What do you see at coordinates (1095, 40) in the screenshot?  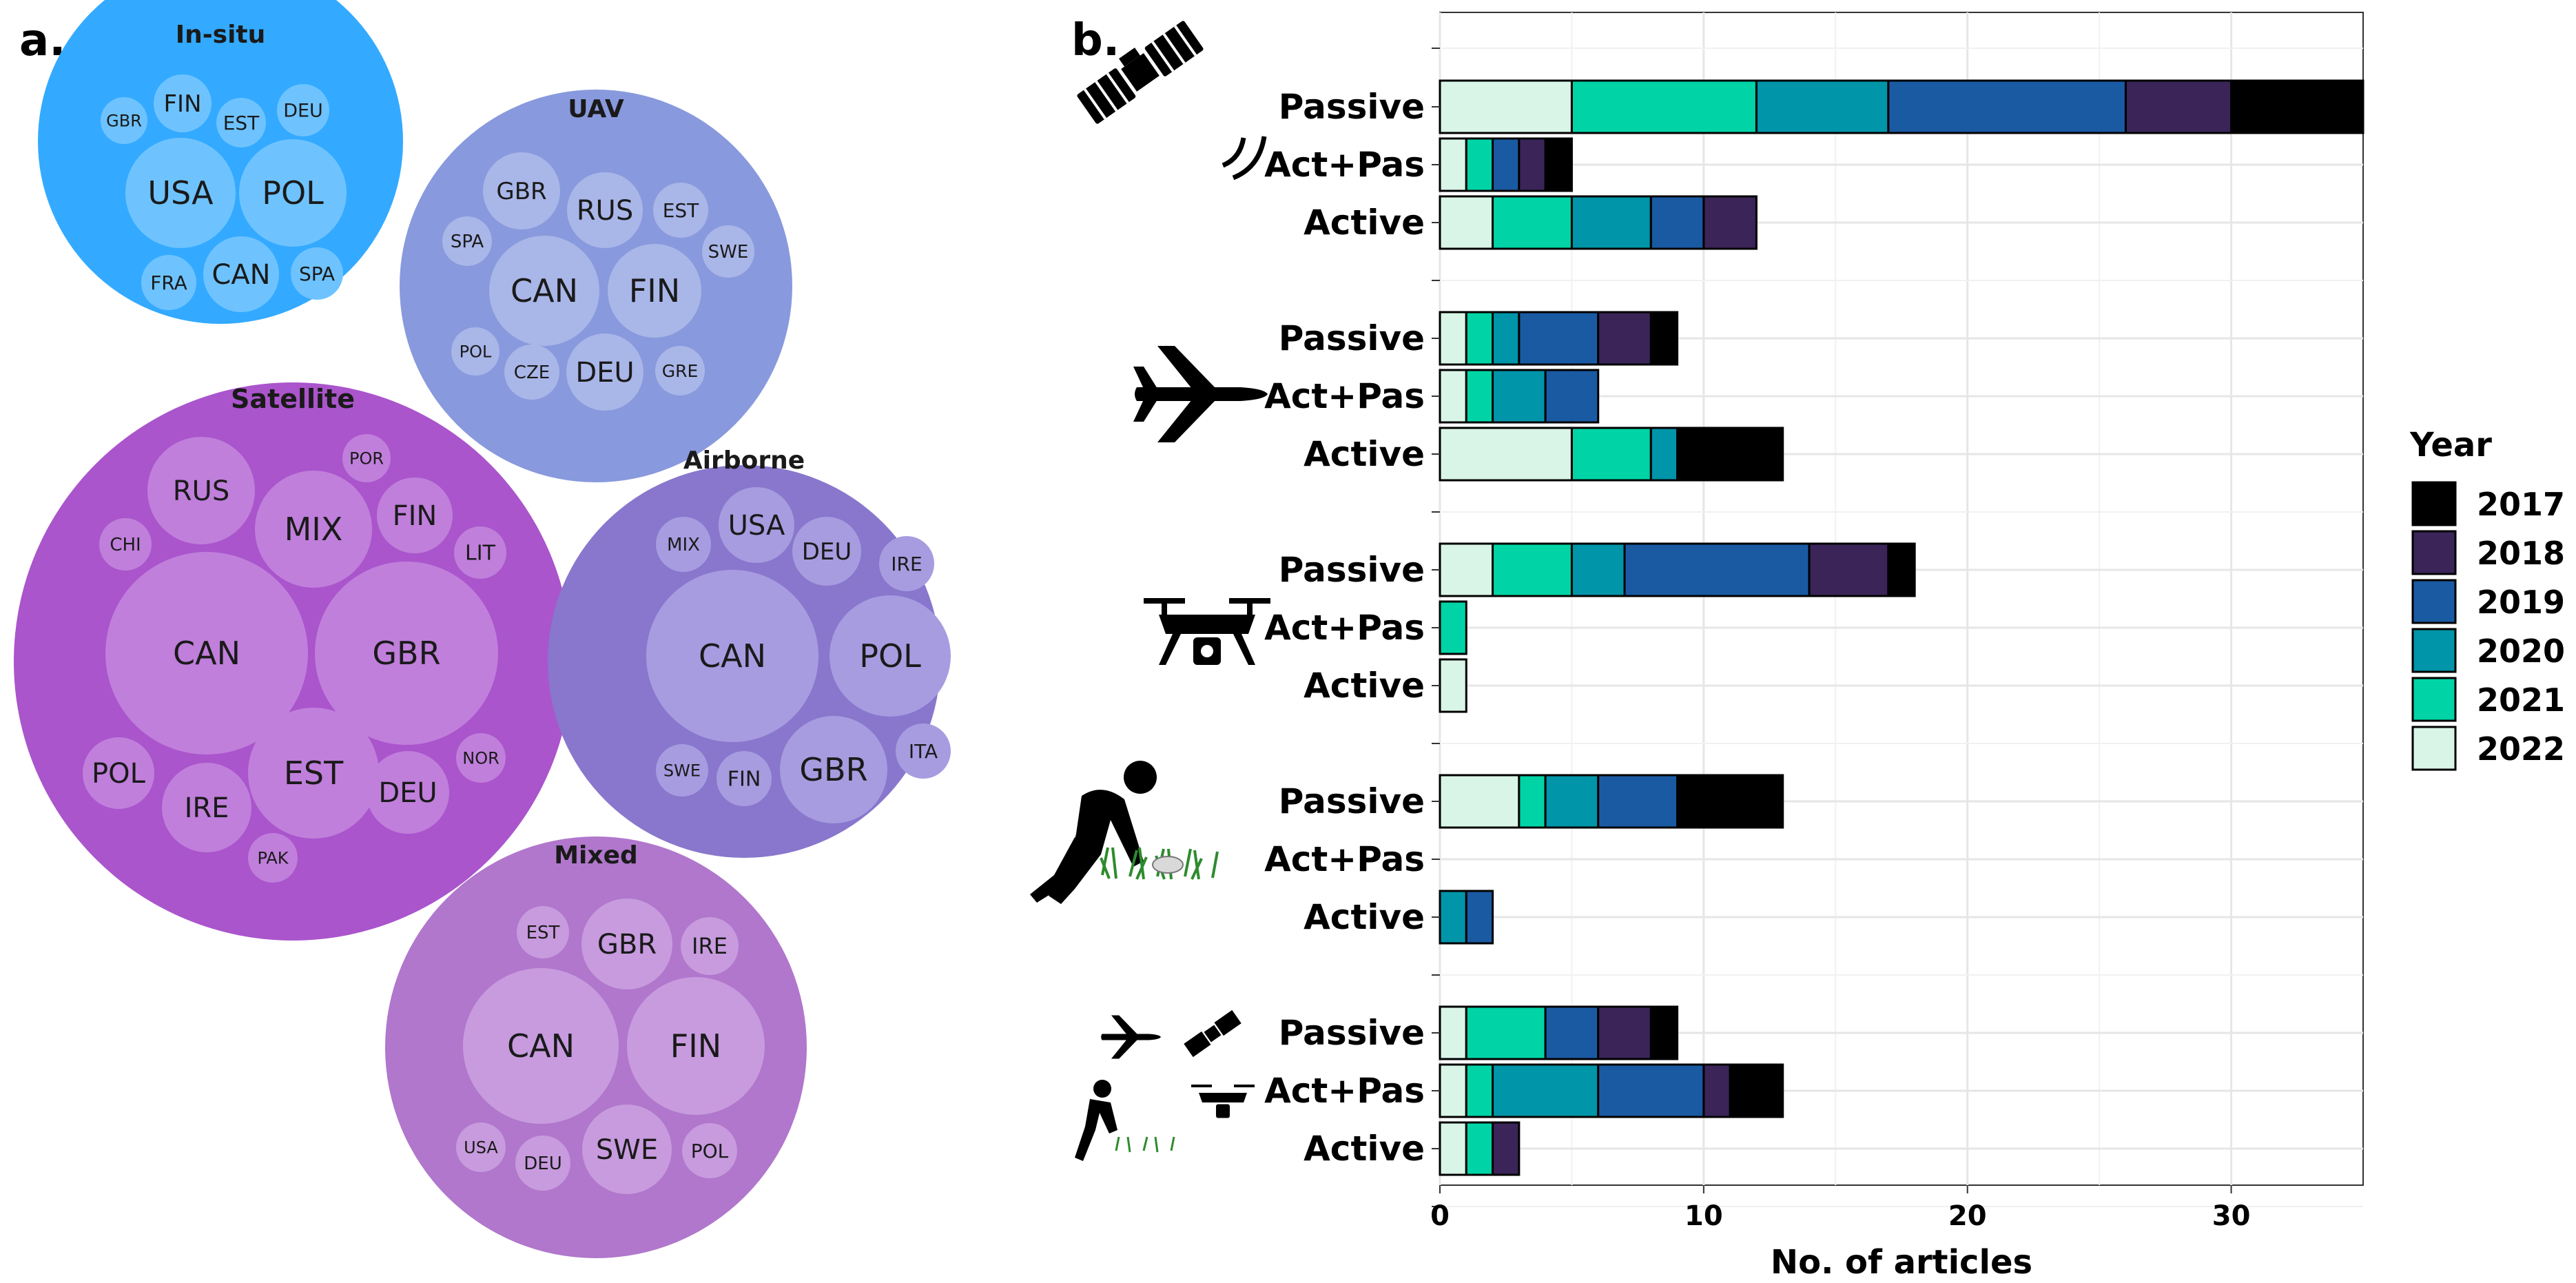 I see `panel-b-label: b.` at bounding box center [1095, 40].